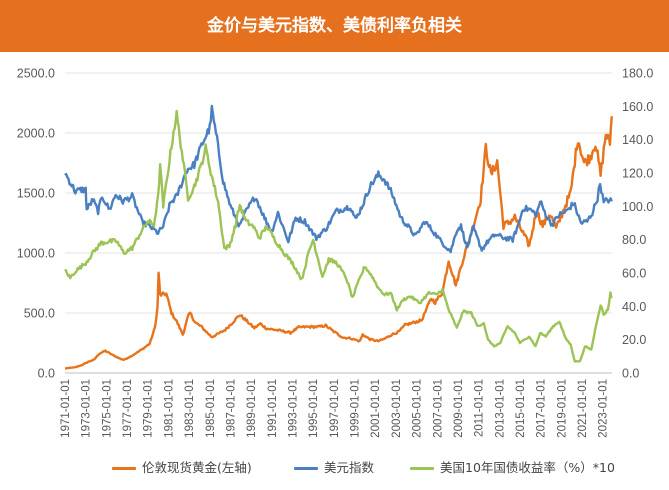 Image resolution: width=669 pixels, height=490 pixels. What do you see at coordinates (527, 467) in the screenshot?
I see `legend-label-us10y: 美国10年国债收益率（%）*10` at bounding box center [527, 467].